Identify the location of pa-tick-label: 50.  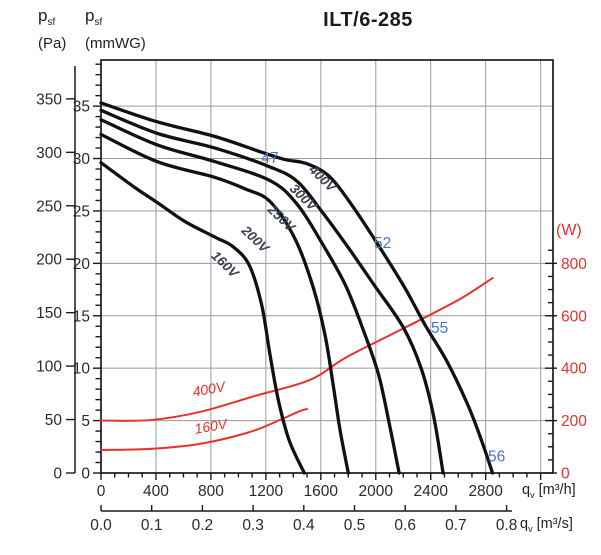
(54, 420).